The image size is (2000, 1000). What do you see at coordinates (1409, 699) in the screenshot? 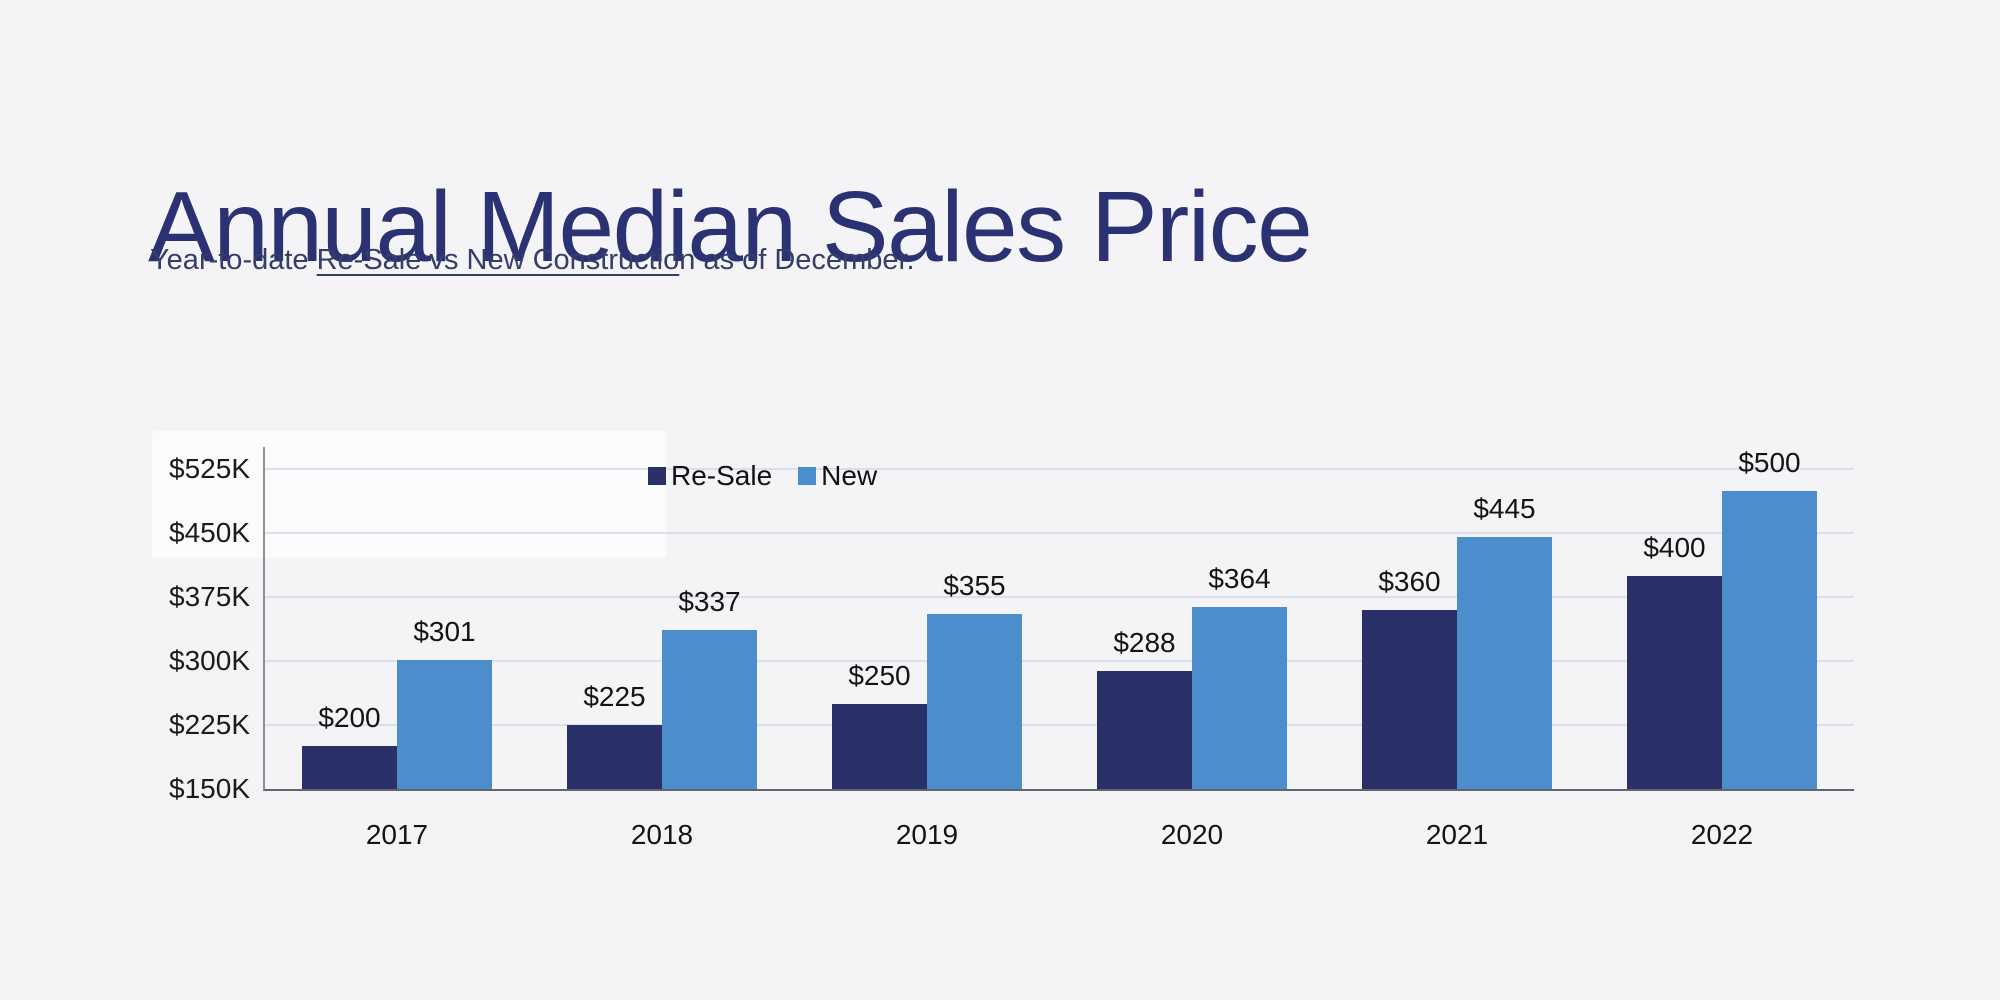
I see `bar-resale-2021` at bounding box center [1409, 699].